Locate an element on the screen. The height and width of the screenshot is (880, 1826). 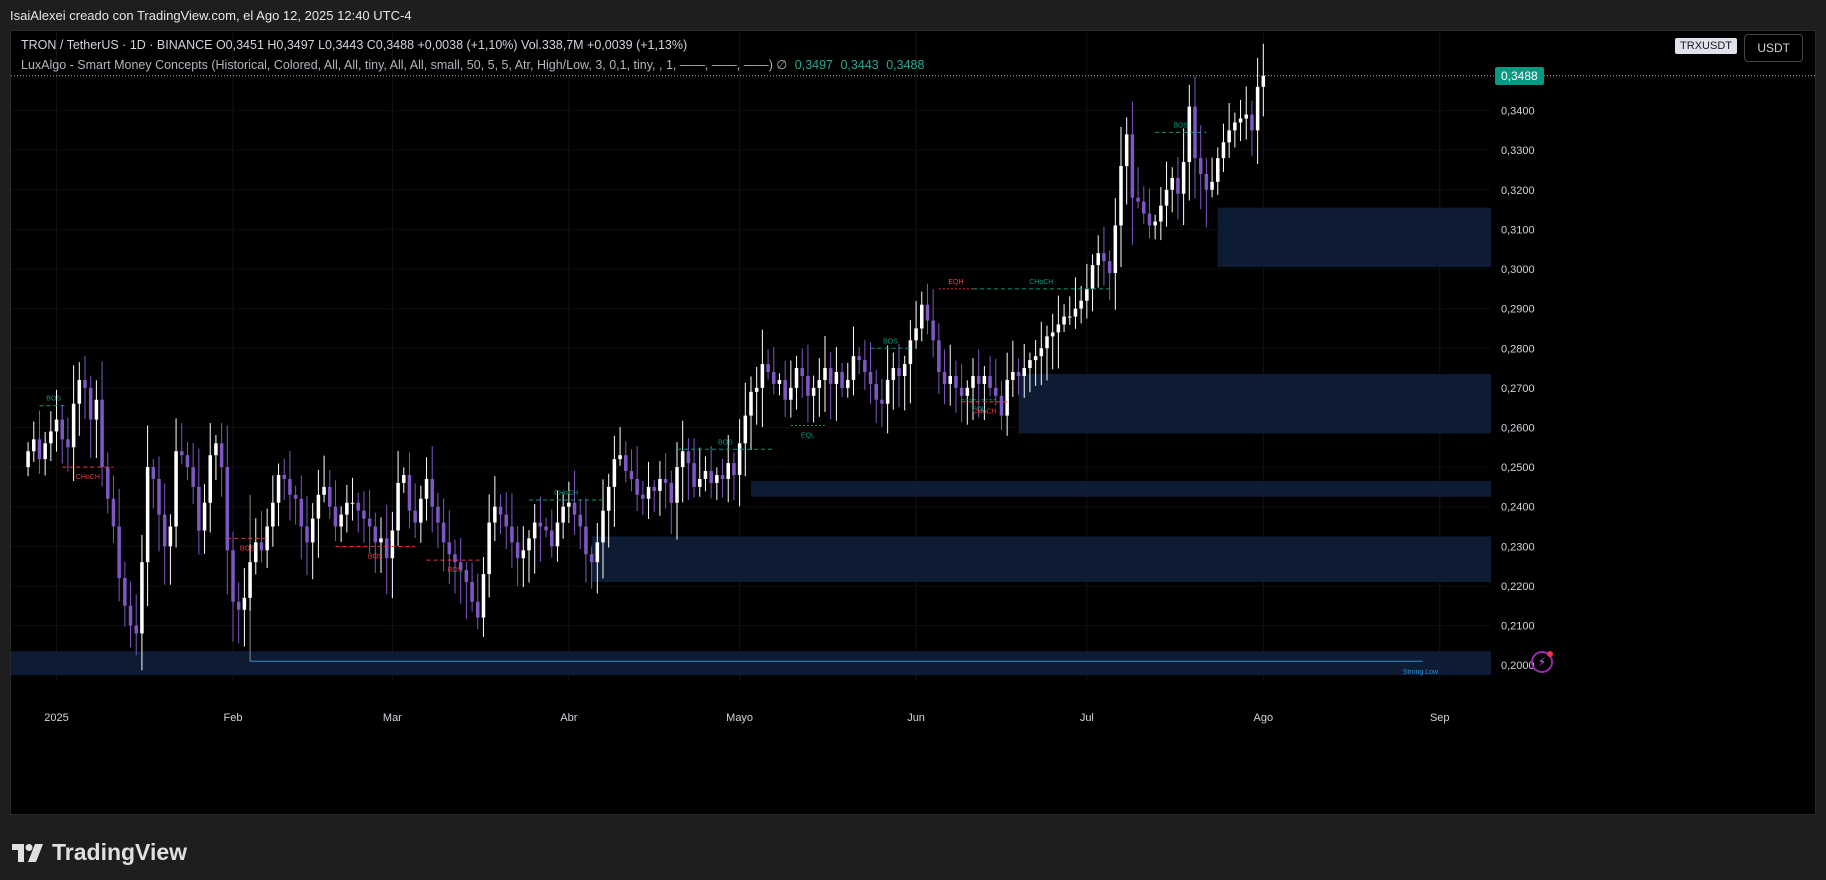
lightning-icon: ⚡ is located at coordinates (1542, 662).